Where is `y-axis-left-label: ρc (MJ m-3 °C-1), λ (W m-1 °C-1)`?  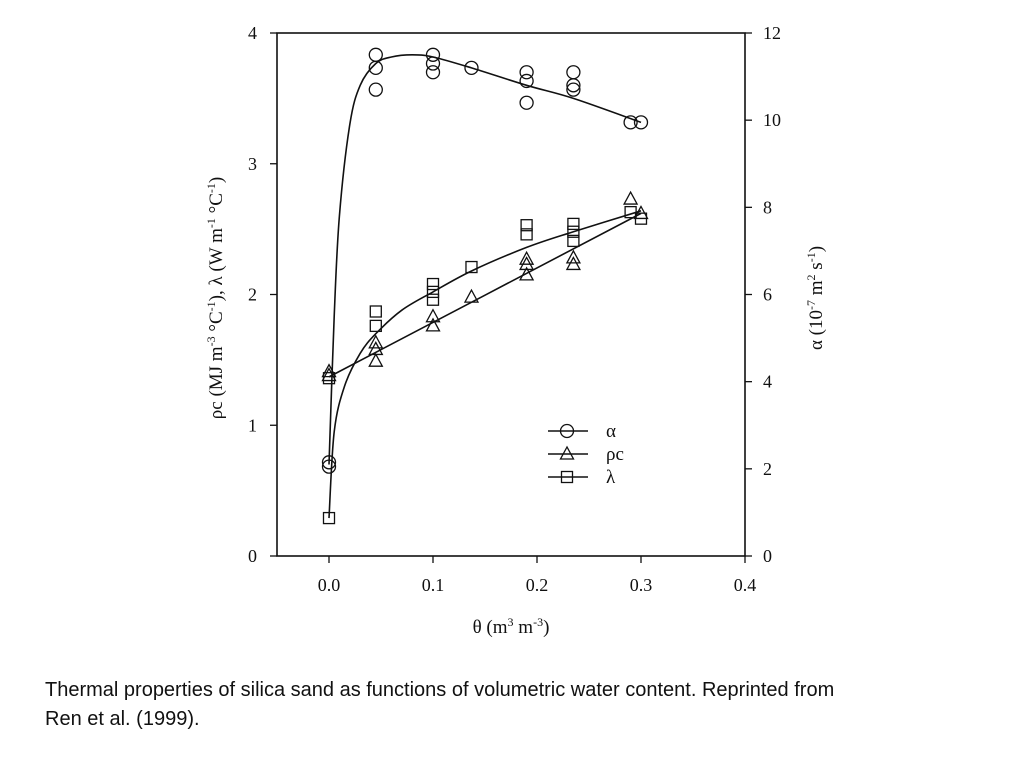
y-axis-left-label: ρc (MJ m-3 °C-1), λ (W m-1 °C-1) is located at coordinates (215, 298).